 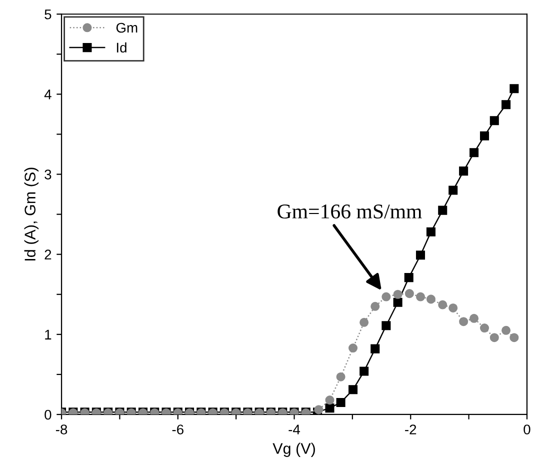 What do you see at coordinates (121, 47) in the screenshot?
I see `legend-label: Id` at bounding box center [121, 47].